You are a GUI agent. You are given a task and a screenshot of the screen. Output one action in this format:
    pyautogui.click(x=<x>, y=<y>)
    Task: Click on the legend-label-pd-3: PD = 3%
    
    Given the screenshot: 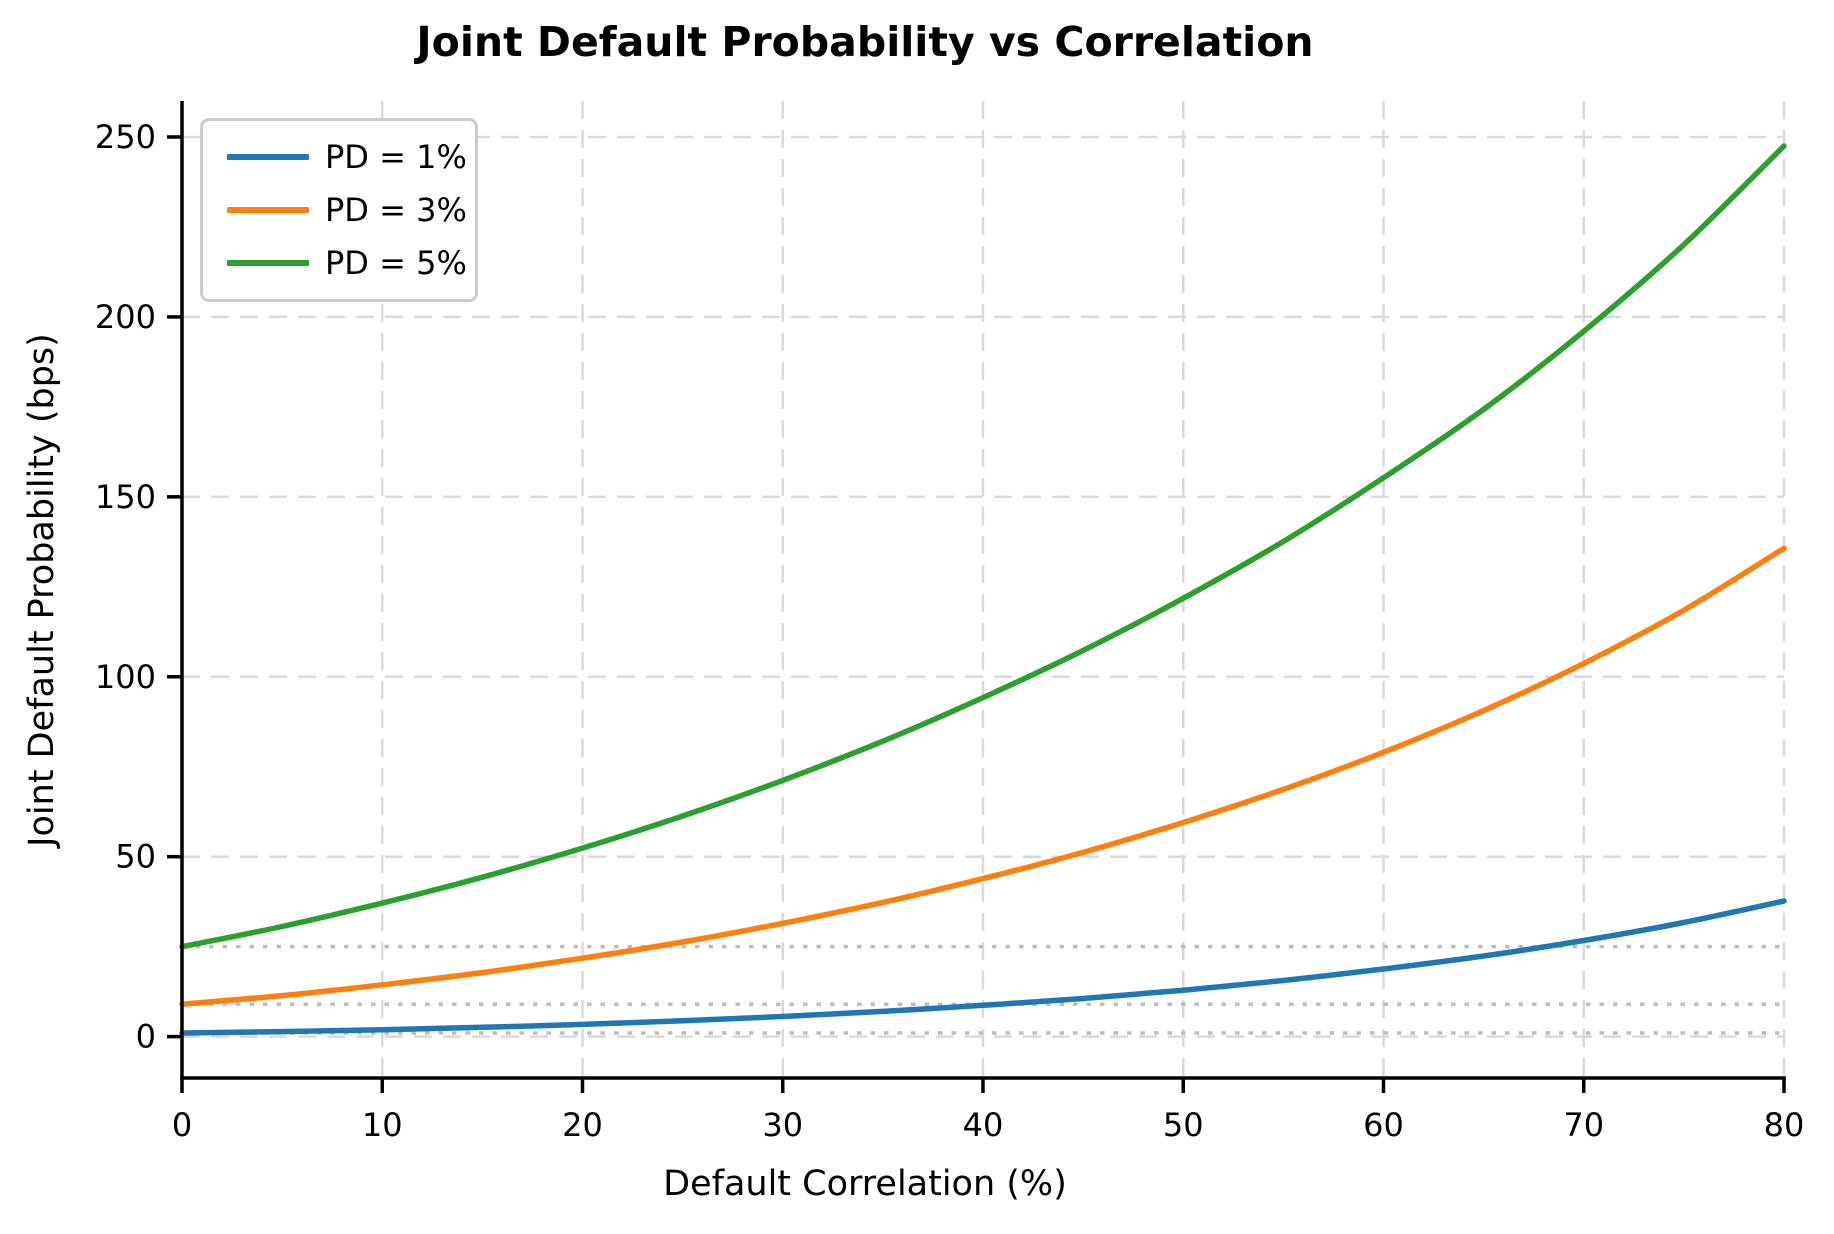 What is the action you would take?
    pyautogui.click(x=396, y=209)
    